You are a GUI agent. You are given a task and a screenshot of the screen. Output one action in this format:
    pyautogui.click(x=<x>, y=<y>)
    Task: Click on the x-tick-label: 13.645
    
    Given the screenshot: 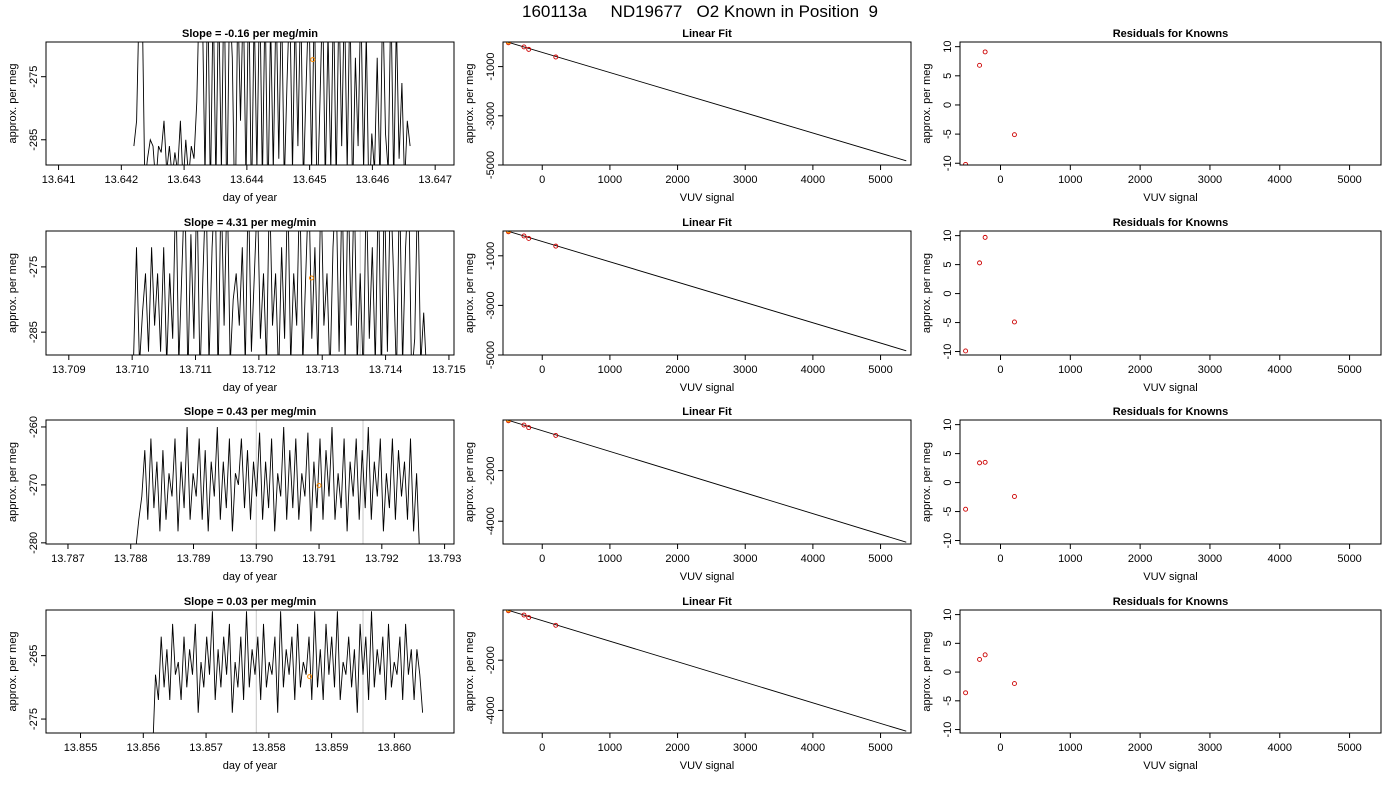 What is the action you would take?
    pyautogui.click(x=310, y=180)
    